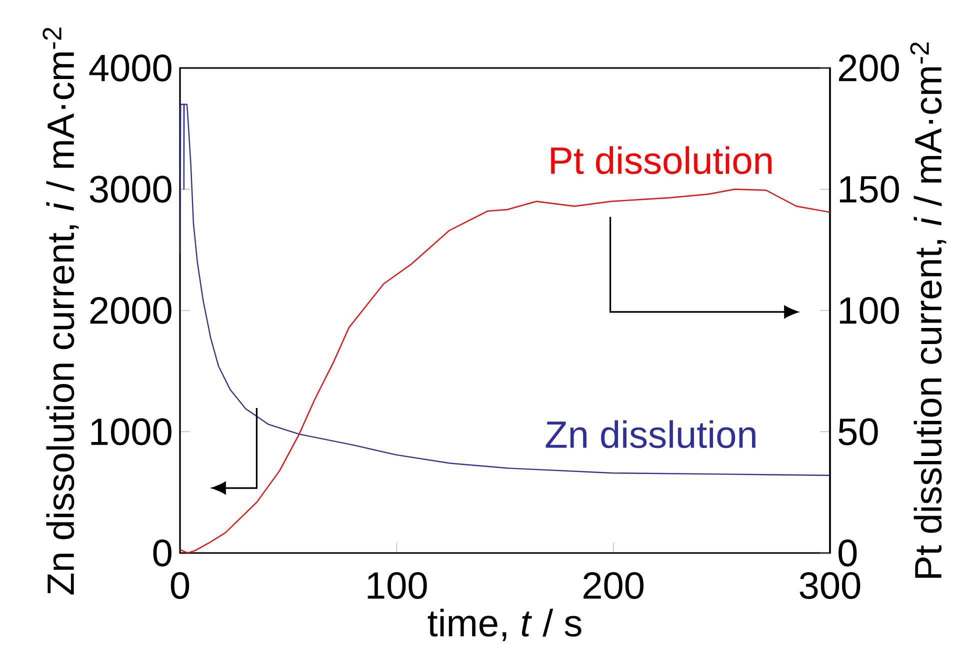 This screenshot has width=979, height=666. What do you see at coordinates (651, 434) in the screenshot?
I see `series-label: Zn disslution` at bounding box center [651, 434].